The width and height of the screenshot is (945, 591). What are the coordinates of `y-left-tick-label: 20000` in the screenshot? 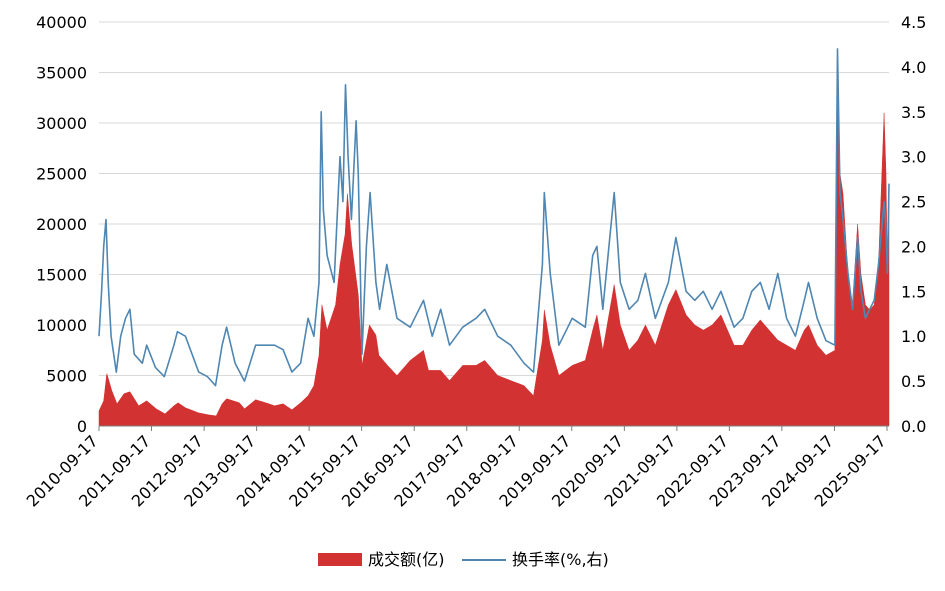 It's located at (61, 224).